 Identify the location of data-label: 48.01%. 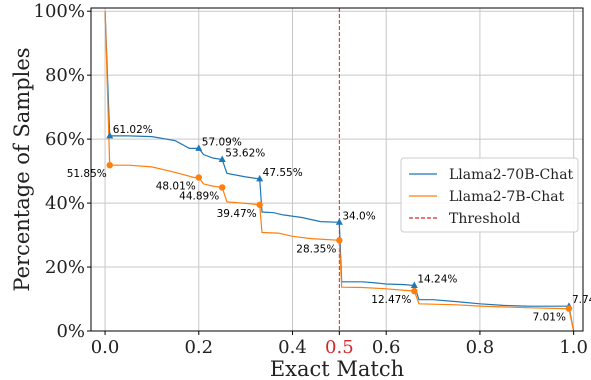
(176, 186).